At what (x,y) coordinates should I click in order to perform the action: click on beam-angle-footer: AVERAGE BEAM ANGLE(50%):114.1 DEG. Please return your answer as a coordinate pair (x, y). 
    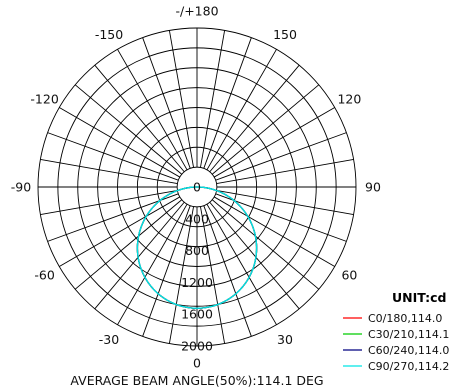
    Looking at the image, I should click on (196, 380).